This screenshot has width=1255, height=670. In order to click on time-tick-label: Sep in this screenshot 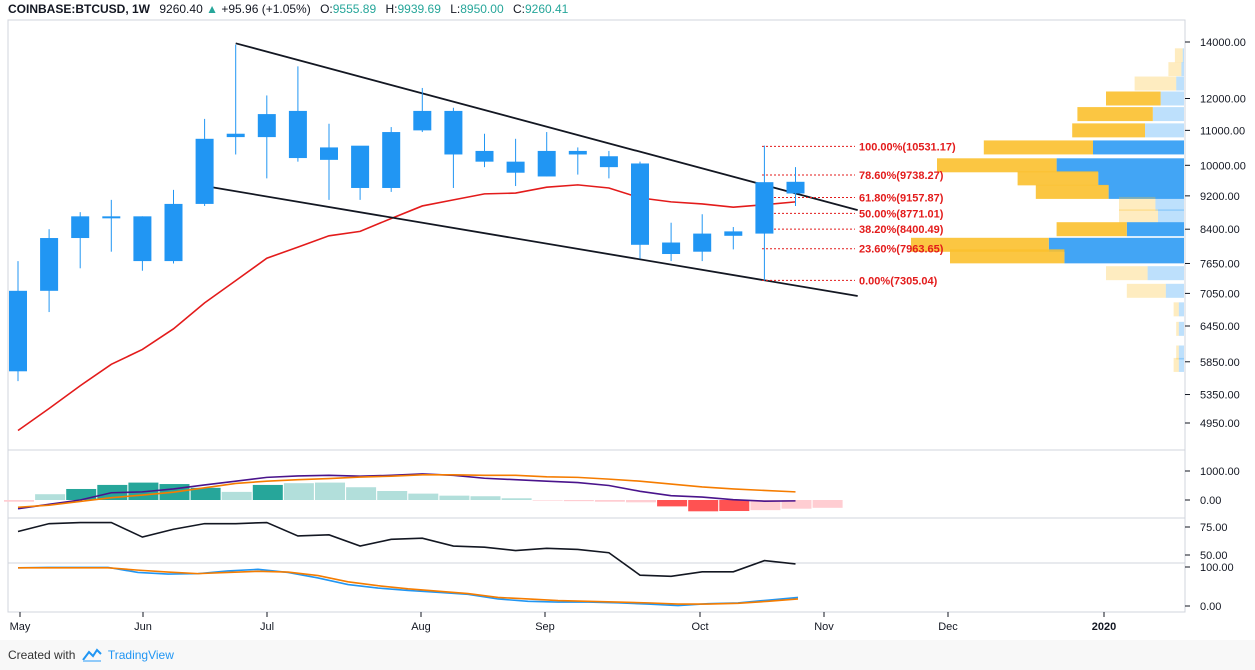, I will do `click(545, 627)`.